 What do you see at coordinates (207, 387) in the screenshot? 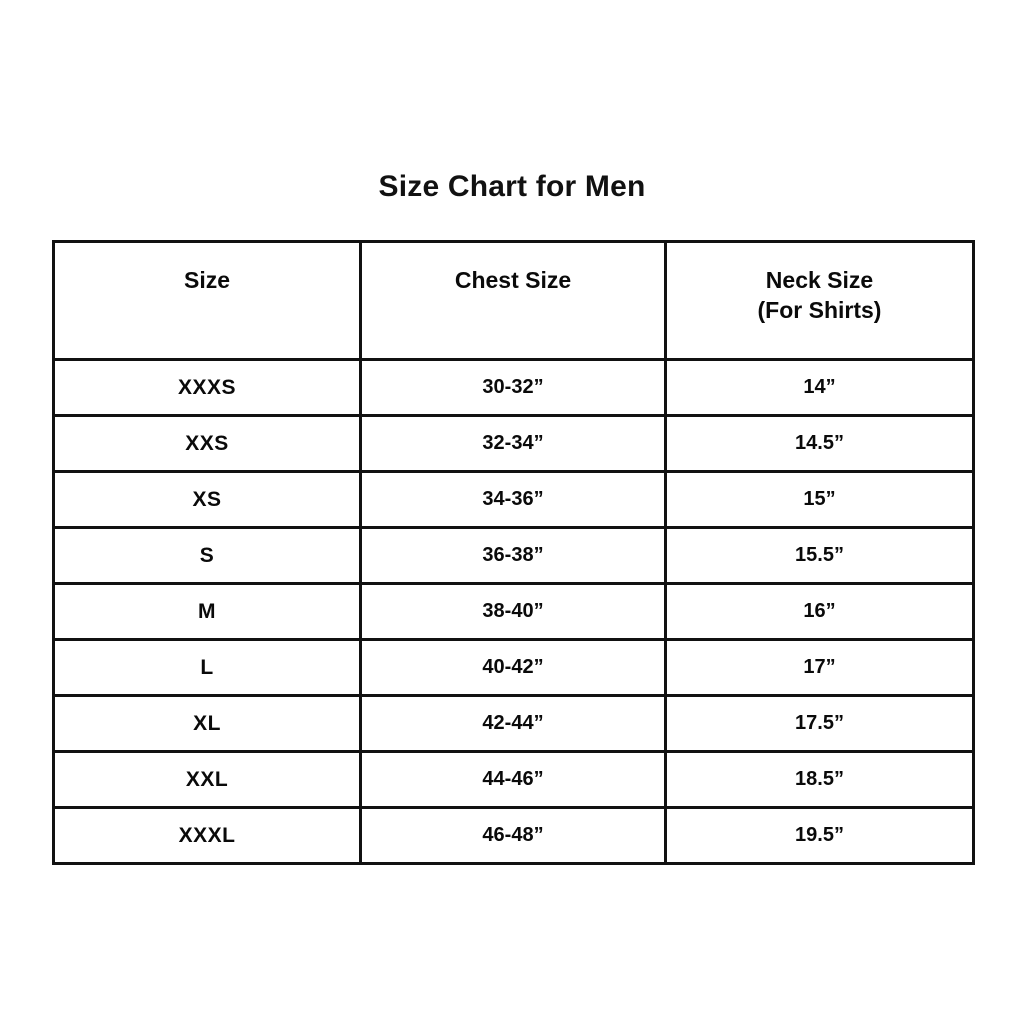
I see `cell-size: XXXS` at bounding box center [207, 387].